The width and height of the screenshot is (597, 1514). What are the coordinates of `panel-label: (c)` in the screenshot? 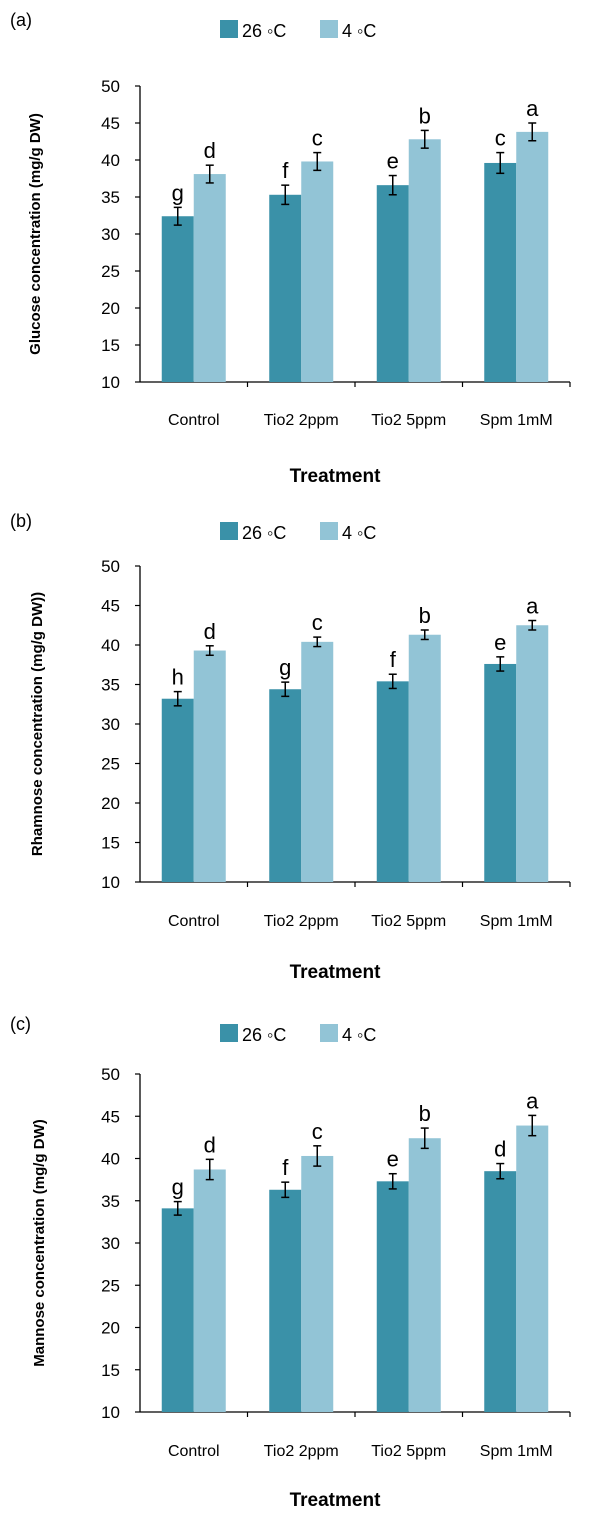 It's located at (20, 1024).